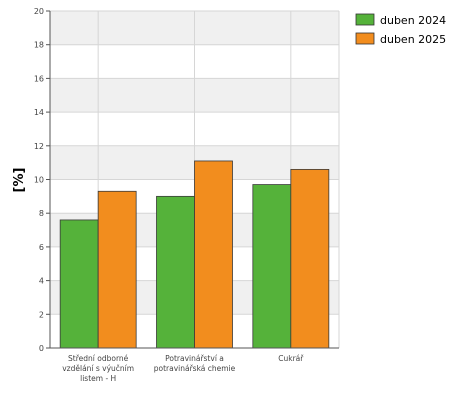 This screenshot has width=450, height=400. I want to click on y-tick-label: 0, so click(41, 348).